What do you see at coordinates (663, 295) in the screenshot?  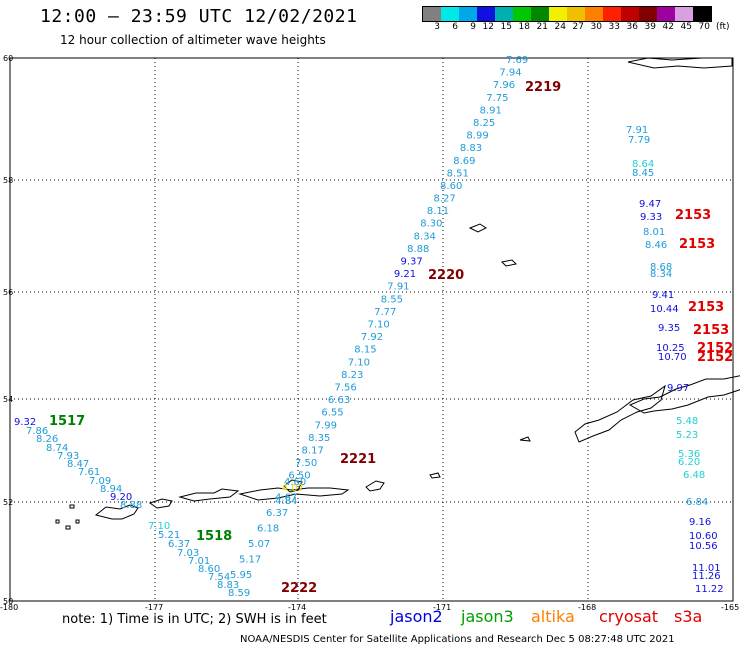 I see `wave-height-value: 9.41` at bounding box center [663, 295].